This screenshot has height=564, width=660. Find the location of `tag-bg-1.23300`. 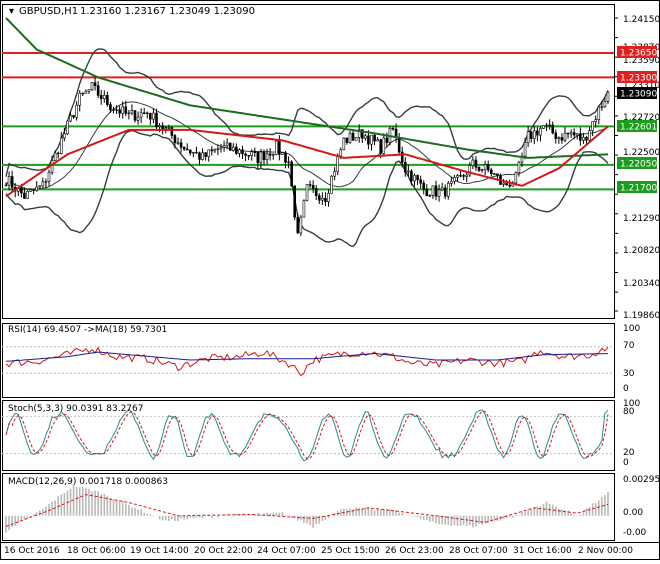

tag-bg-1.23300 is located at coordinates (637, 77).